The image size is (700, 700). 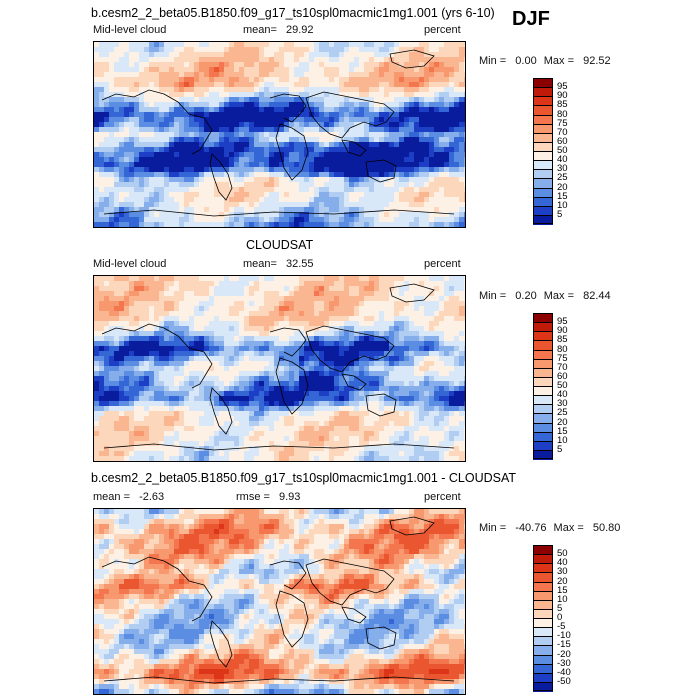 I want to click on colorbar-swatch, so click(x=543, y=156).